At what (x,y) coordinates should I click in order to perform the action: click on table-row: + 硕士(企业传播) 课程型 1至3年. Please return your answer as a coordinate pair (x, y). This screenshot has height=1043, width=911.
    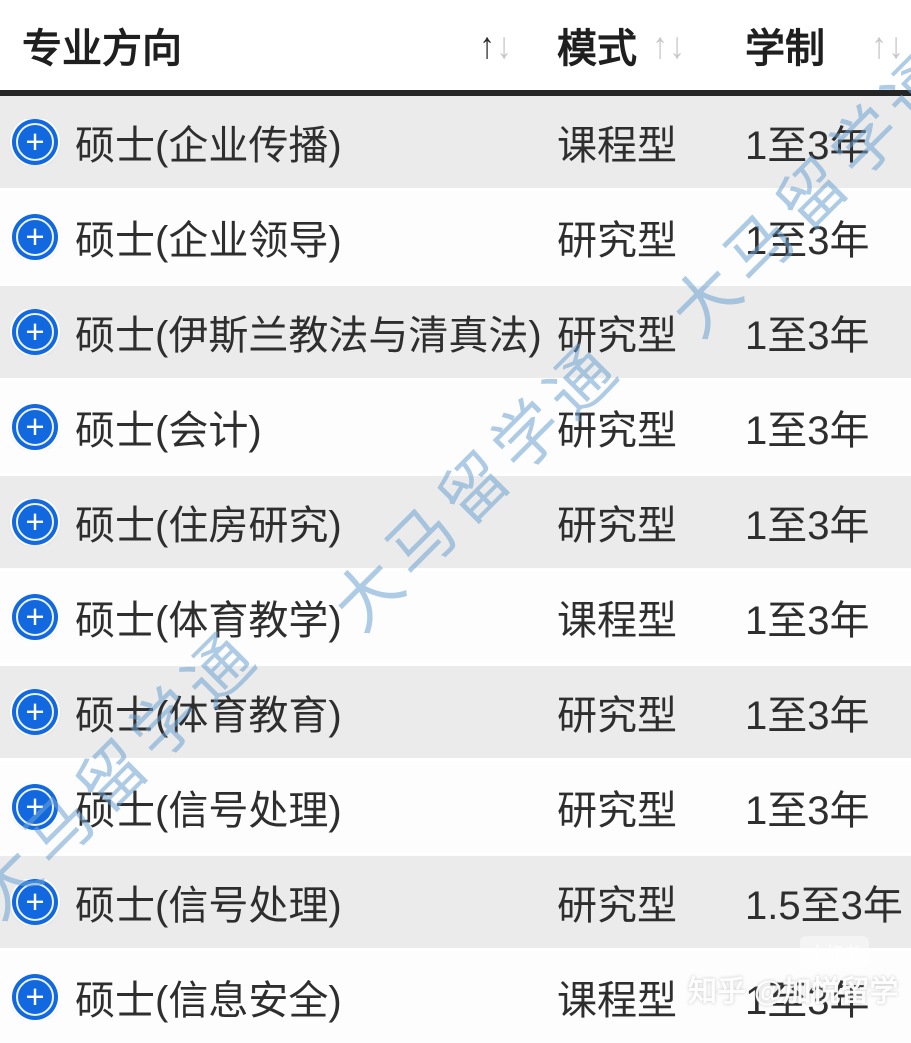
    Looking at the image, I should click on (455, 142).